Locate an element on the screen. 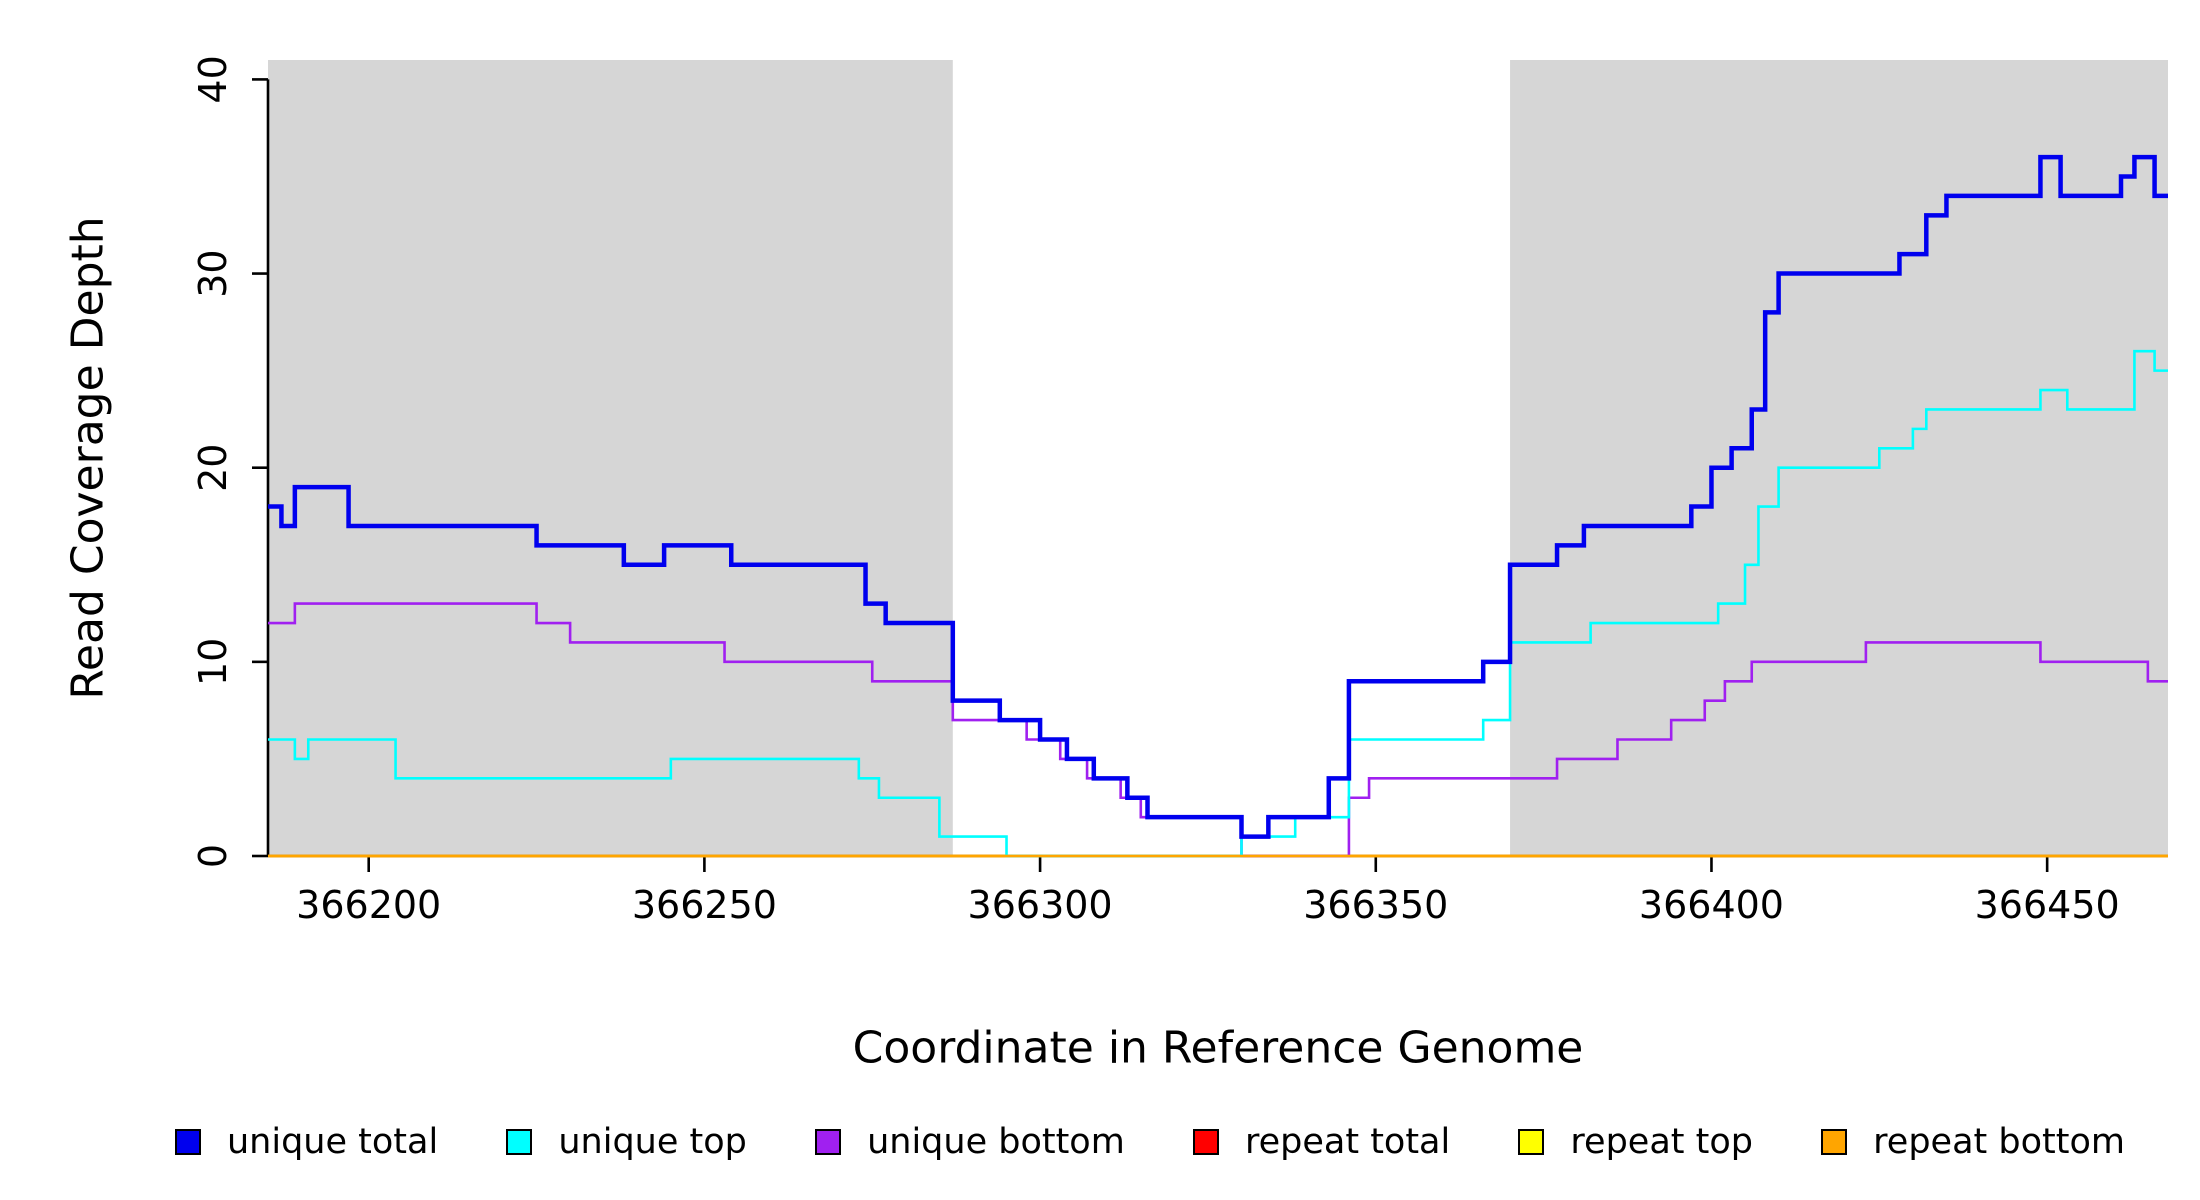 This screenshot has height=1200, width=2200. x-tick-label: 366400 is located at coordinates (1711, 905).